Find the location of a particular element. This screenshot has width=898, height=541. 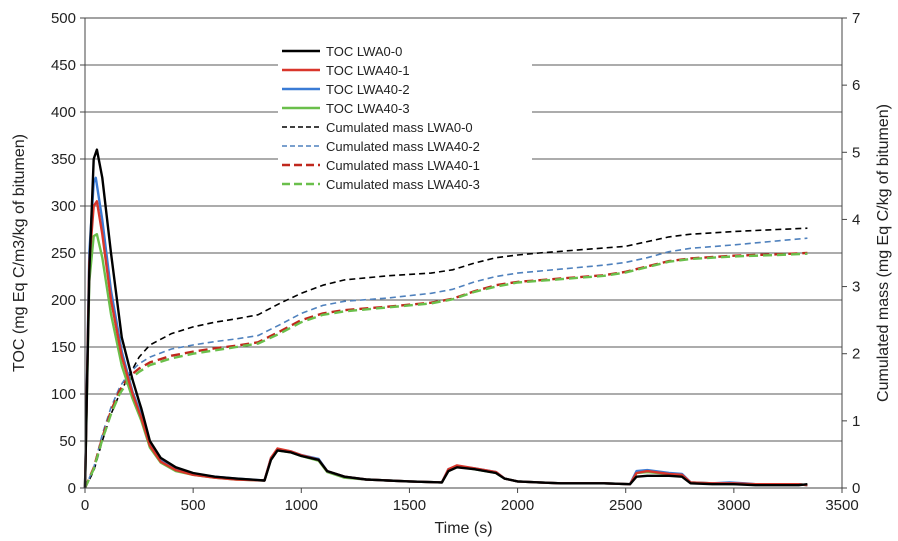

y-tick-label-300: 300 is located at coordinates (63, 206).